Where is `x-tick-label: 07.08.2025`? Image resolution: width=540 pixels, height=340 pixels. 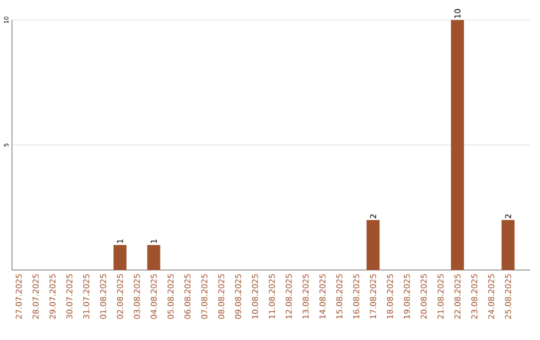
x-tick-label: 07.08.2025 is located at coordinates (204, 296).